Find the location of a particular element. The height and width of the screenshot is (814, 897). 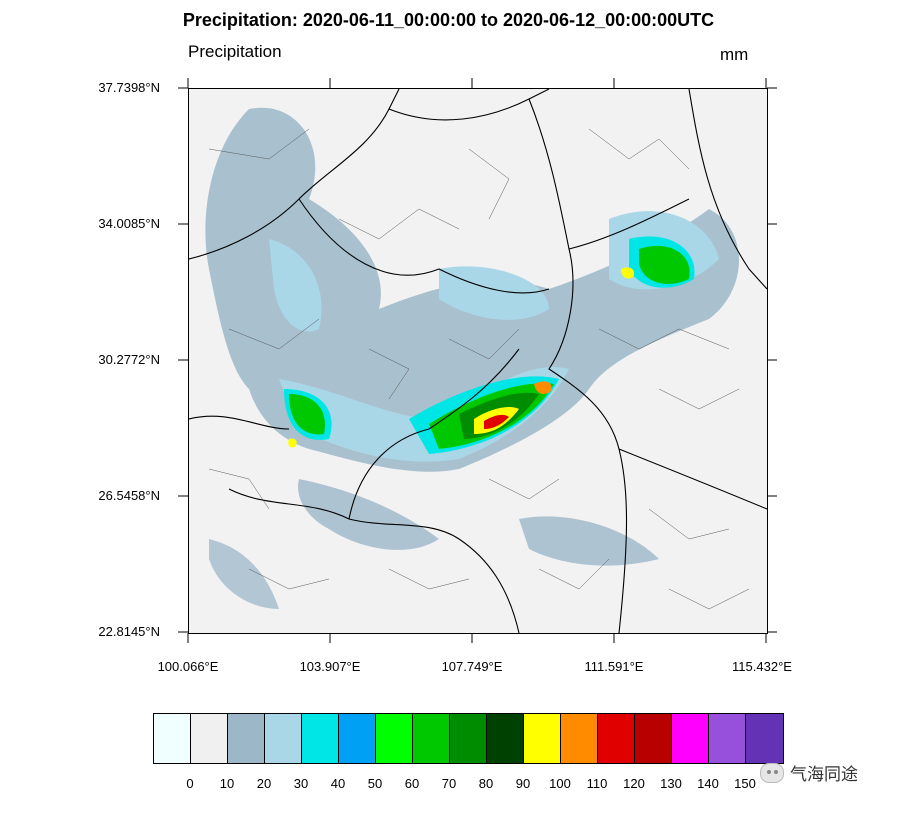

wechat-icon is located at coordinates (772, 772).